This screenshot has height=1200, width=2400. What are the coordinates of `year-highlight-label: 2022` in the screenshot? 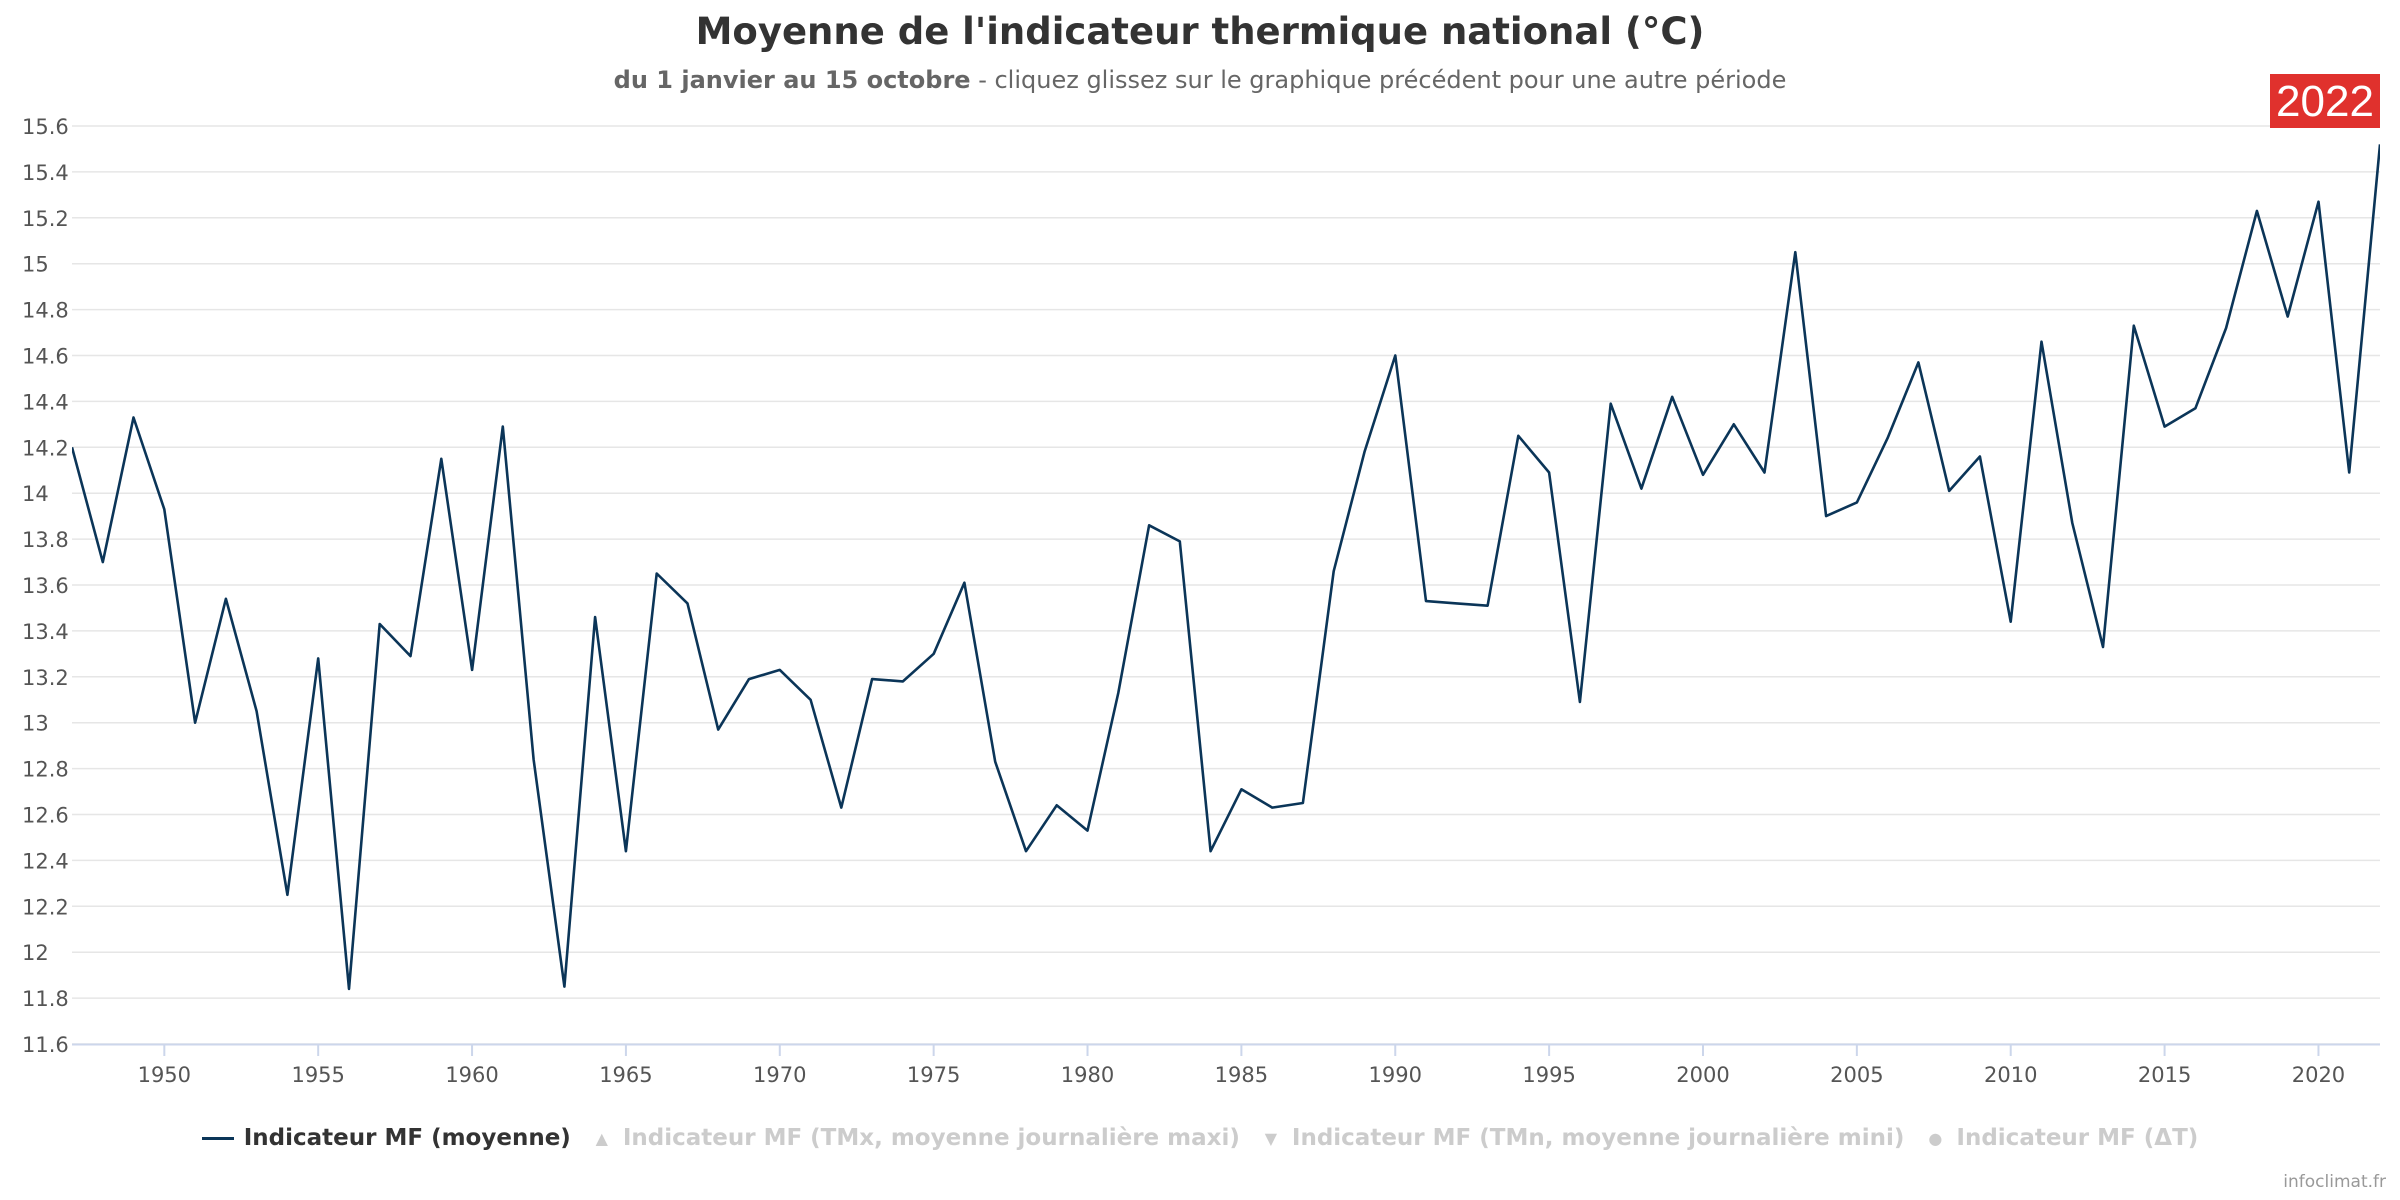 It's located at (2325, 101).